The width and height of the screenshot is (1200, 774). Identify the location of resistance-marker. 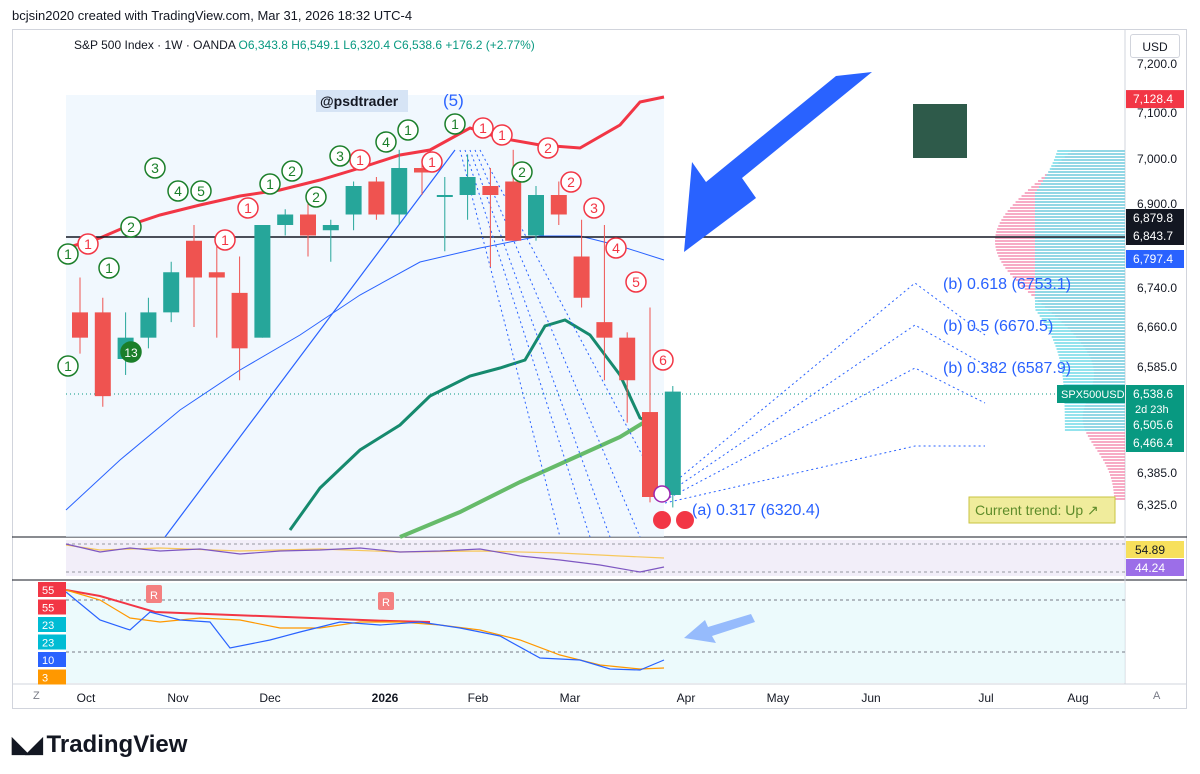
(154, 594).